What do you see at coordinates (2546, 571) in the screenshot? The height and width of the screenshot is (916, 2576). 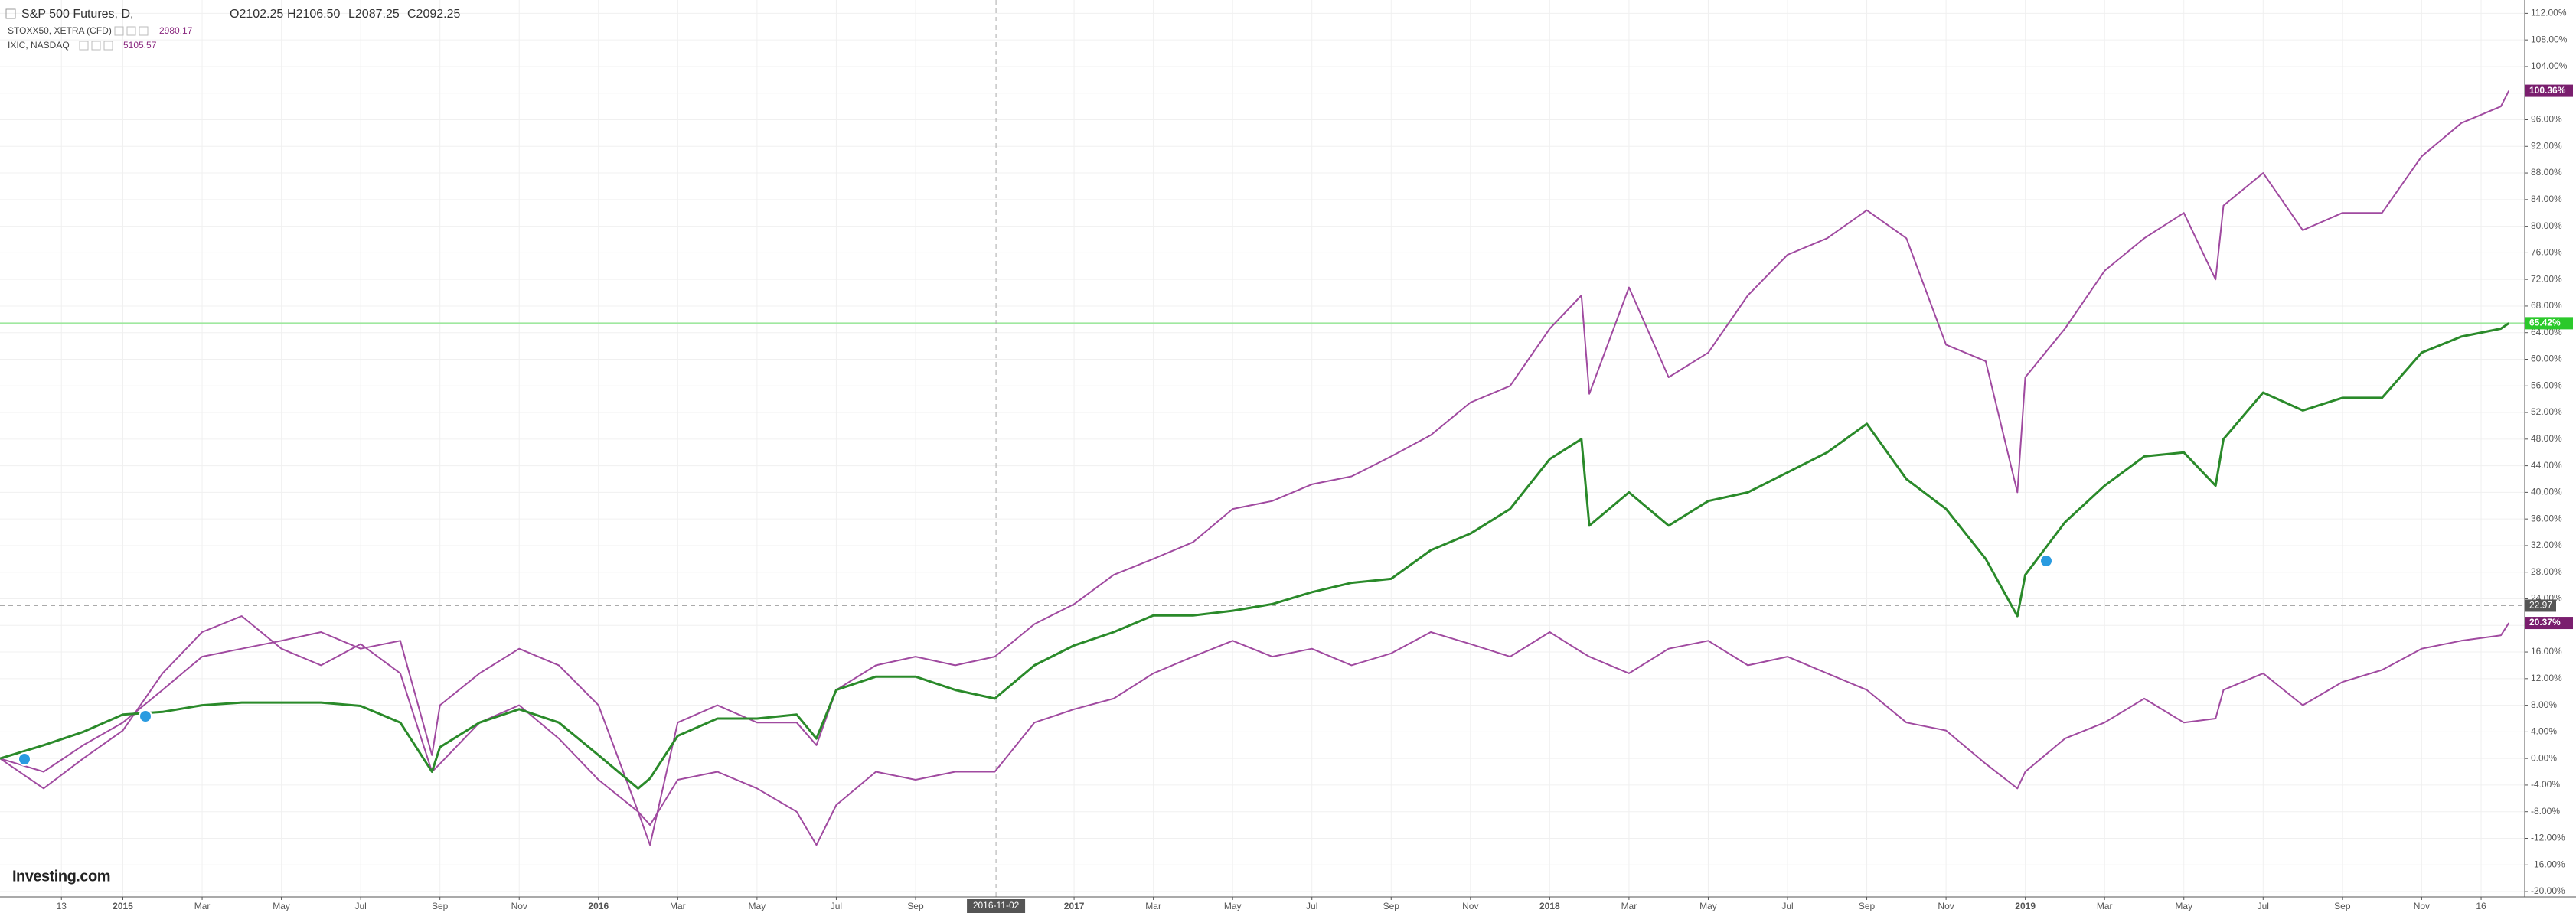 I see `y-tick-label: 28.00%` at bounding box center [2546, 571].